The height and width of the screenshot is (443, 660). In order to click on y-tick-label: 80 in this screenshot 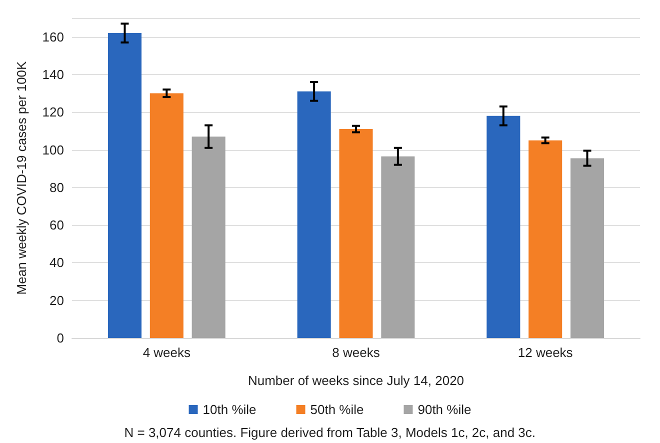, I will do `click(57, 187)`.